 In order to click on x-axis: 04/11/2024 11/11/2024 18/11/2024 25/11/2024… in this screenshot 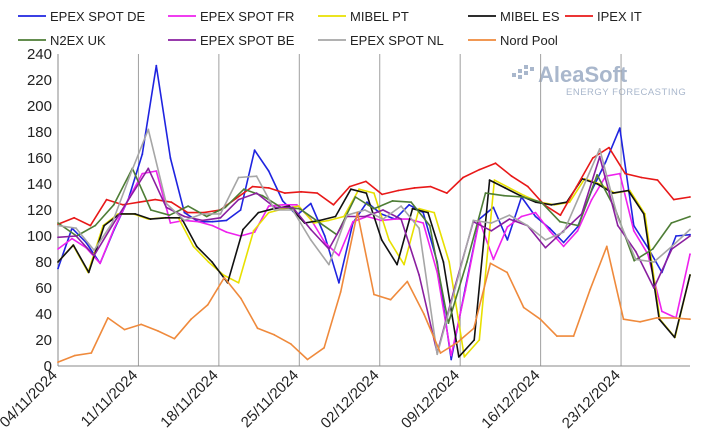, I will do `click(345, 397)`.